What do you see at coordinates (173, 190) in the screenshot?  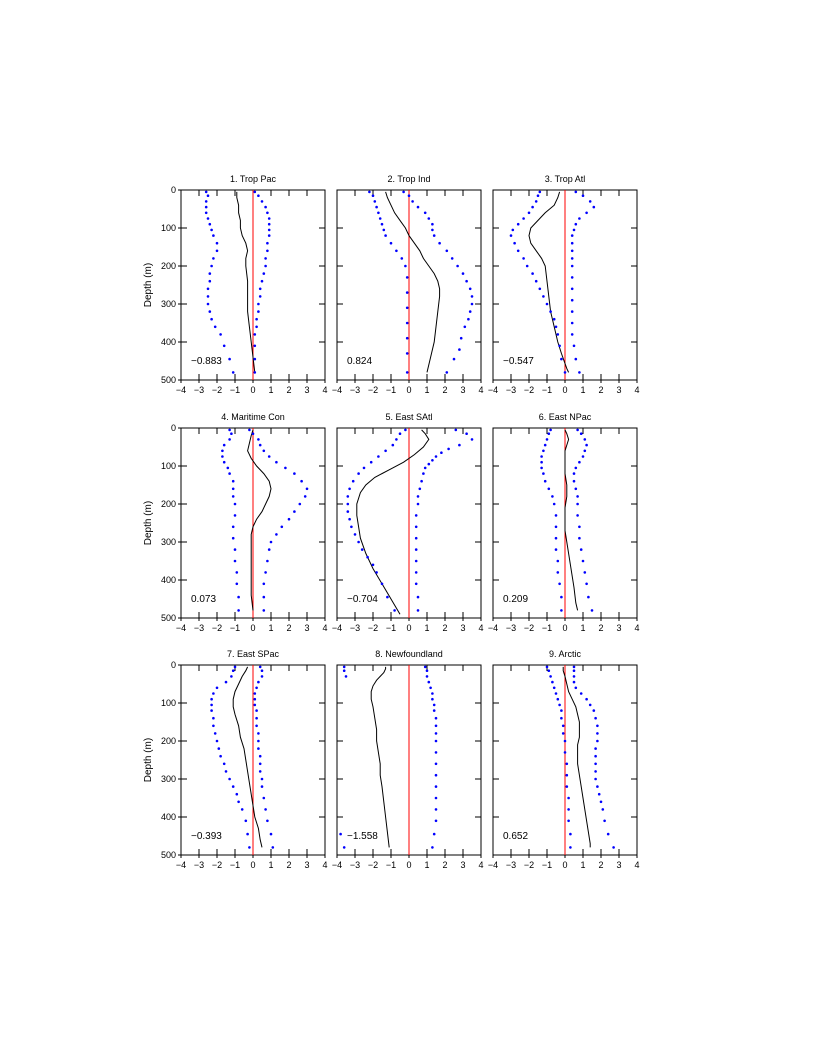 I see `y-tick-label: 0` at bounding box center [173, 190].